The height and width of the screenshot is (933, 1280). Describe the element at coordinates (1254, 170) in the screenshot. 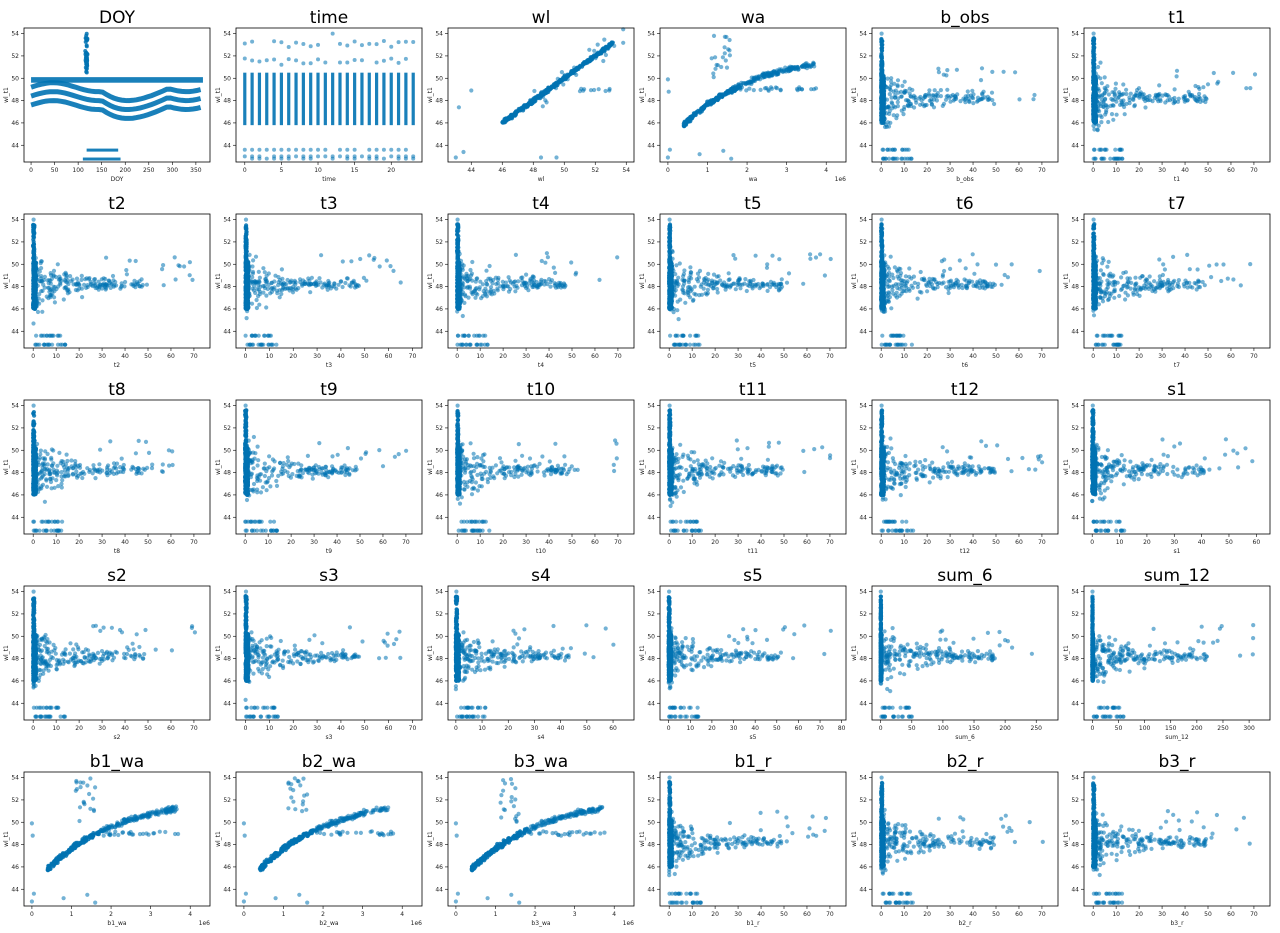

I see `x-tick-label: 70` at that location.